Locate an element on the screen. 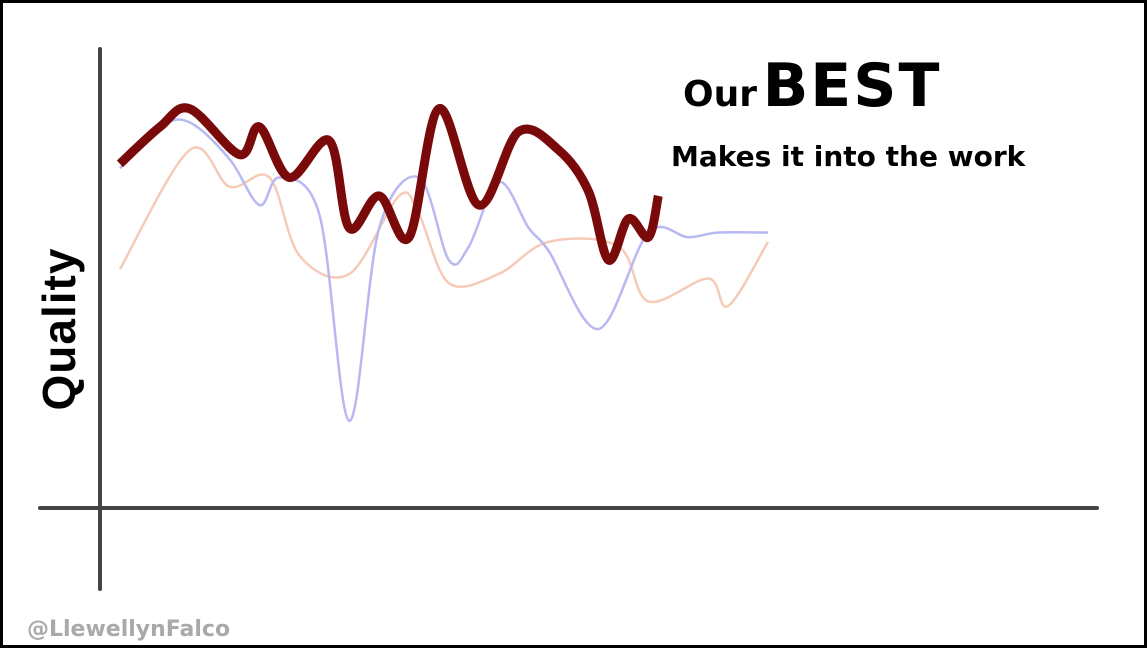 This screenshot has height=648, width=1147. headline-prefix: Our is located at coordinates (720, 94).